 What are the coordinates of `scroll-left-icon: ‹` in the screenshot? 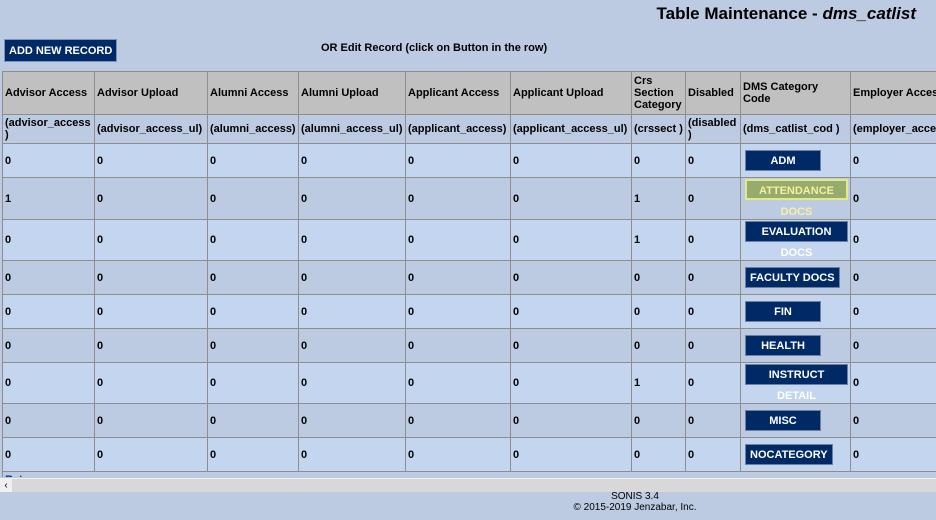 It's located at (6, 485).